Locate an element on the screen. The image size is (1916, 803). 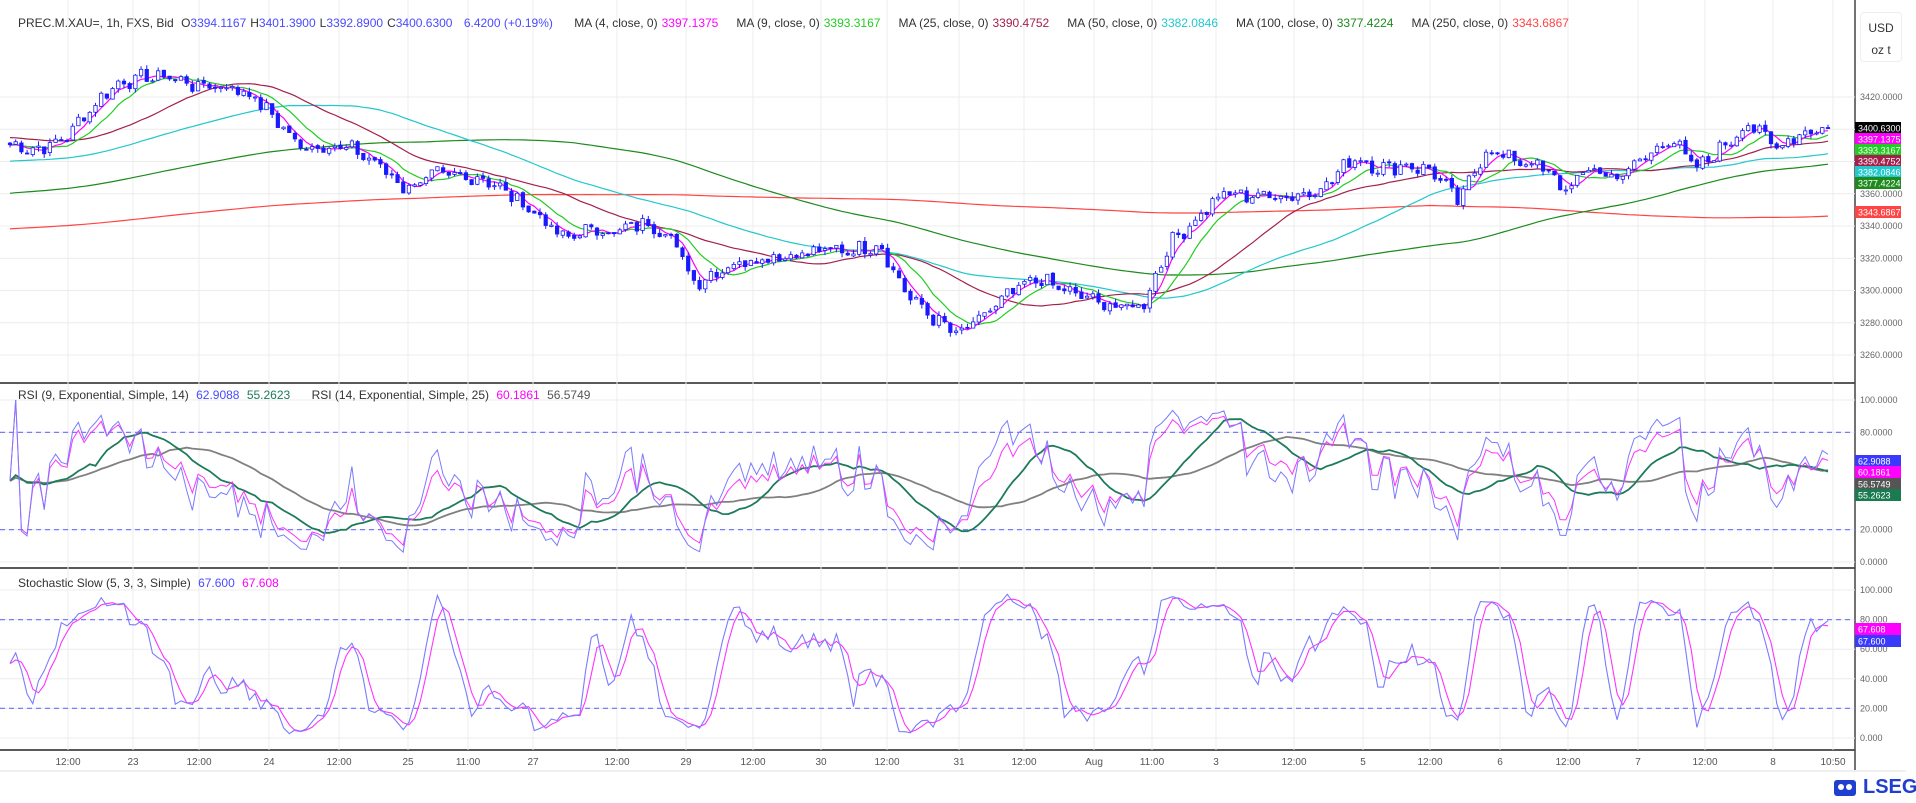
stoch-tick-label: 20.000 is located at coordinates (1874, 708).